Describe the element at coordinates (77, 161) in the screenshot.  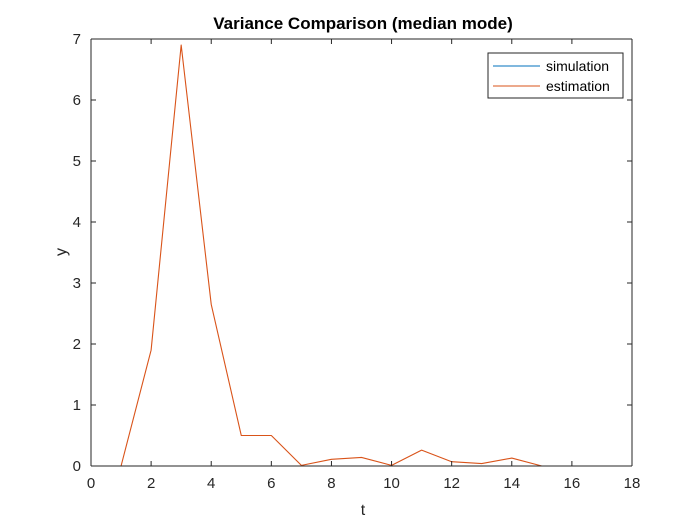
I see `y-tick-label: 5` at that location.